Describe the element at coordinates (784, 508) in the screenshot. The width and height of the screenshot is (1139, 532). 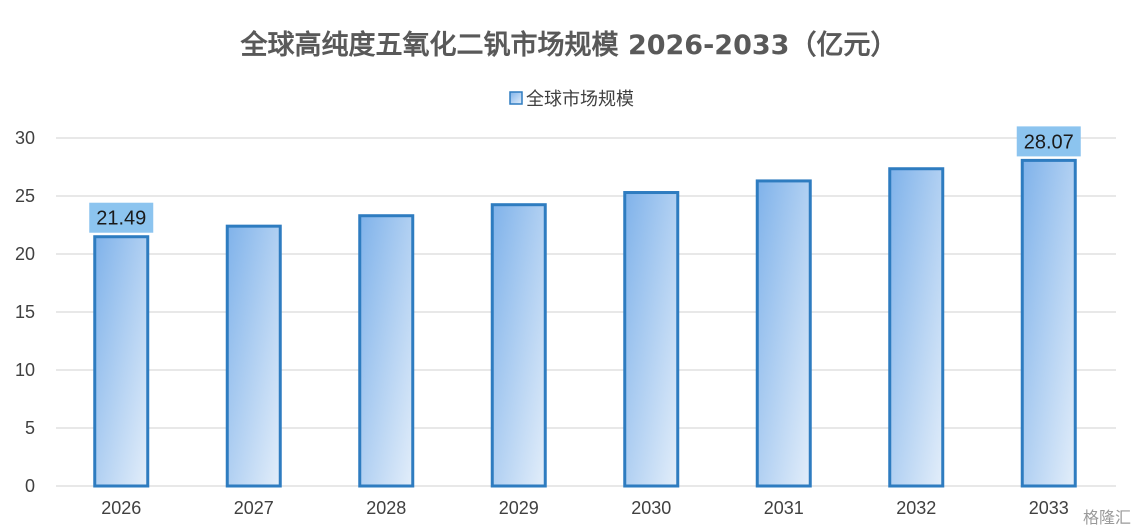
I see `x-tick-label: 2031` at that location.